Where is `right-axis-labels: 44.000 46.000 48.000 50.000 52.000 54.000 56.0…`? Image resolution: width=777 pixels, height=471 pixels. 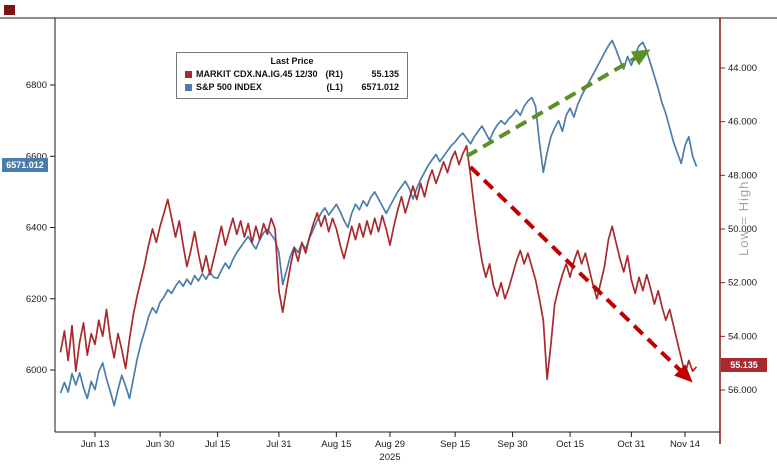 right-axis-labels: 44.000 46.000 48.000 50.000 52.000 54.000 56.0… is located at coordinates (738, 229).